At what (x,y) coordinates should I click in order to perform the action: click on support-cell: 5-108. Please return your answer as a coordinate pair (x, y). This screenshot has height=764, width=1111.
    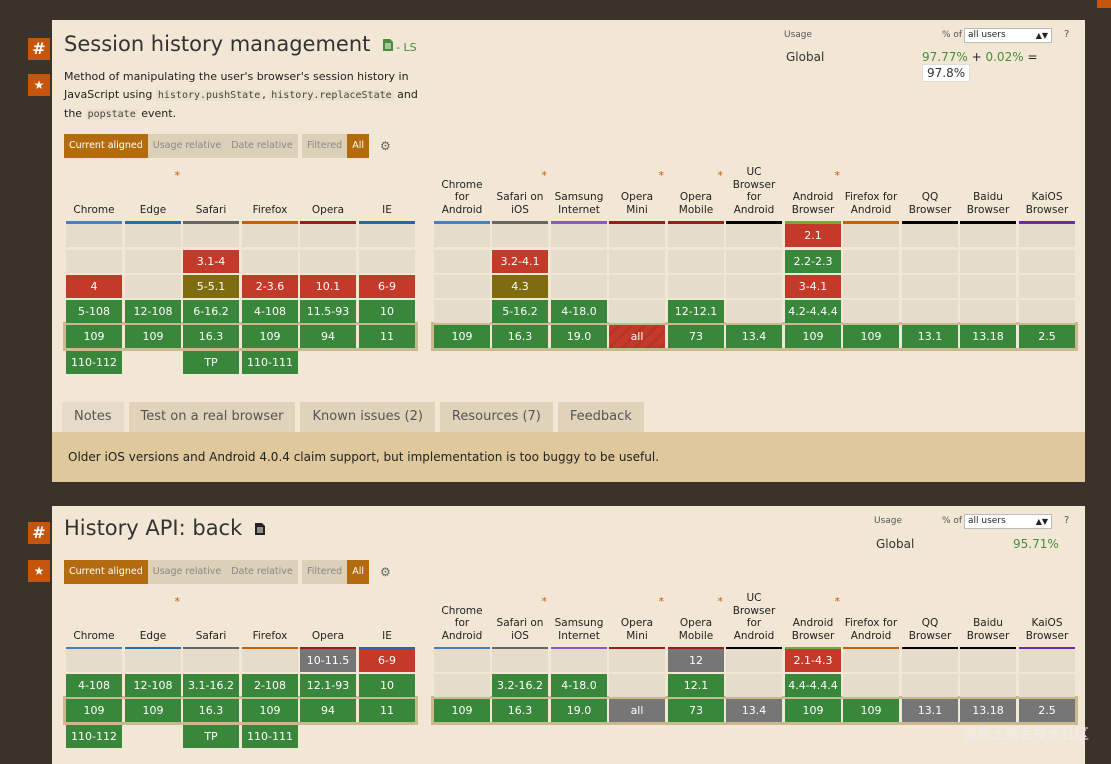
    Looking at the image, I should click on (94, 311).